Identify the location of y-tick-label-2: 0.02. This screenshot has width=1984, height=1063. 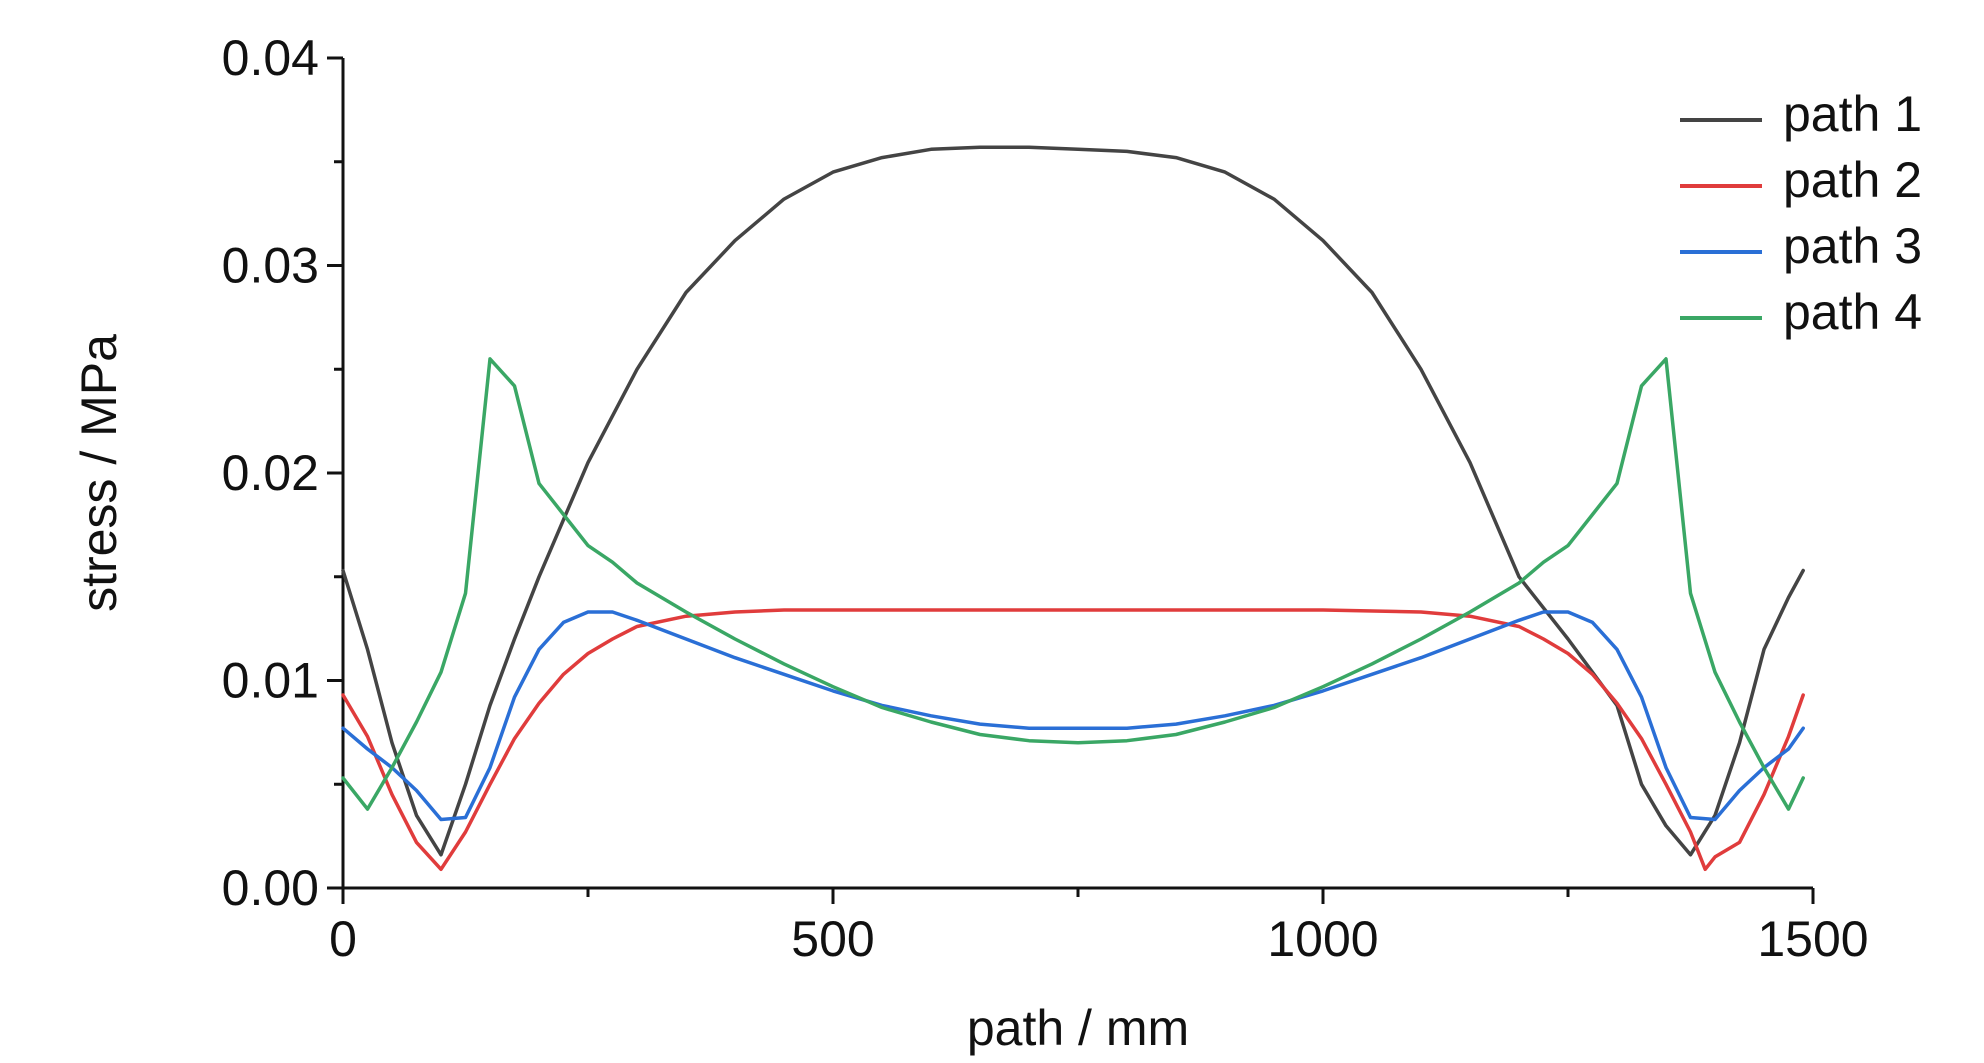
(270, 473).